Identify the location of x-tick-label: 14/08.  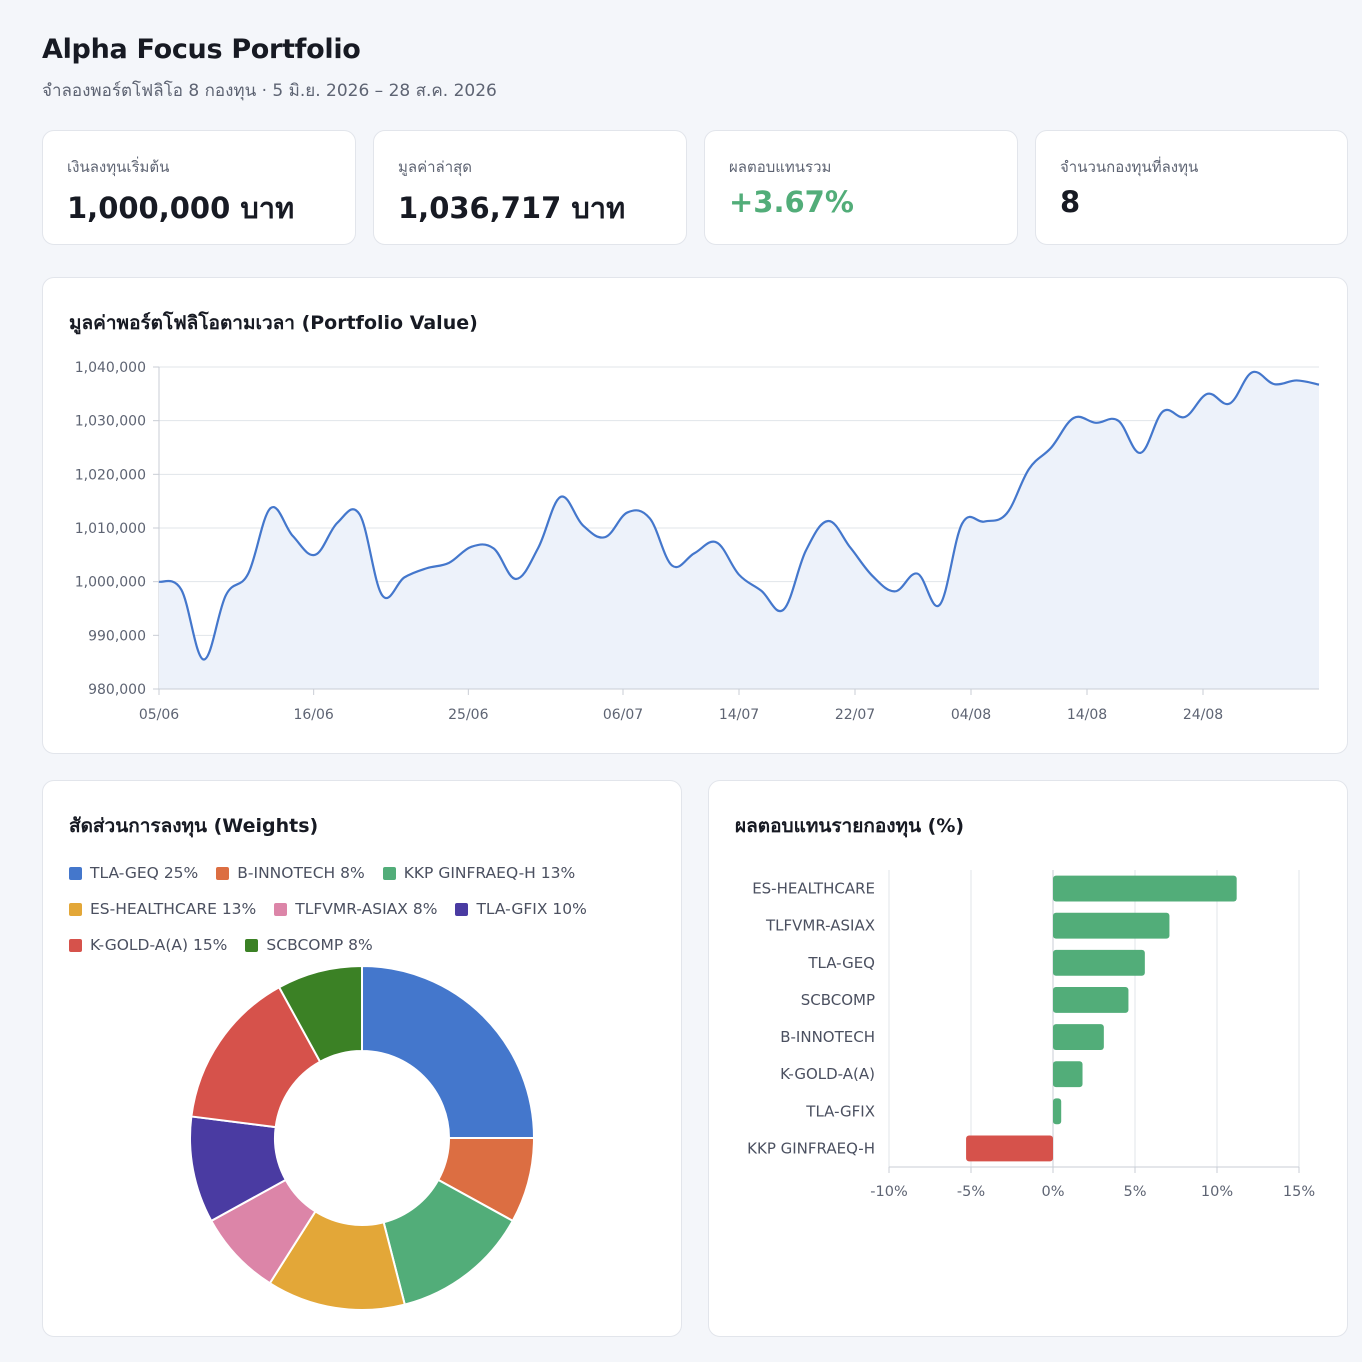
(1087, 715).